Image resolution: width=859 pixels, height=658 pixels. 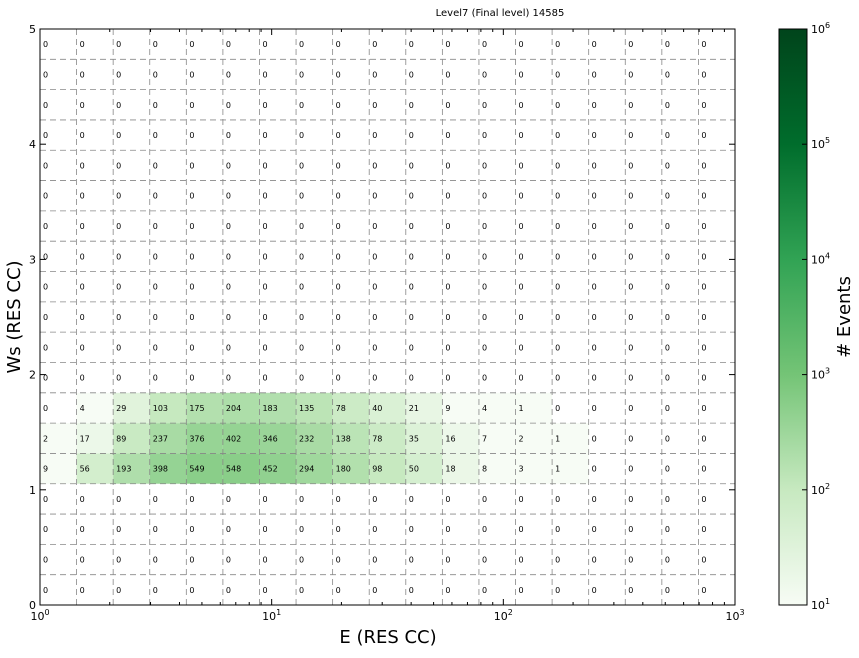 I want to click on colorbar-tick-label: 10⁶, so click(x=820, y=28).